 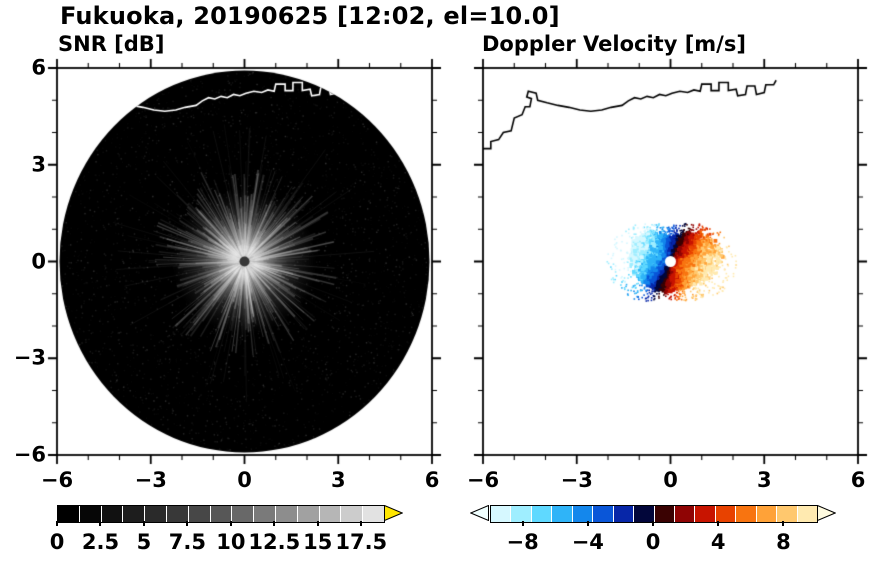 What do you see at coordinates (231, 542) in the screenshot?
I see `colorbar-tick-label: 10` at bounding box center [231, 542].